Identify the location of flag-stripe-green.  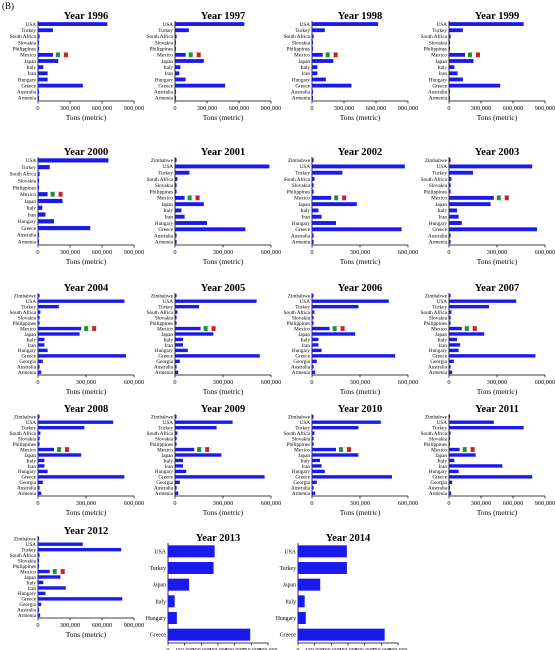
(59, 449).